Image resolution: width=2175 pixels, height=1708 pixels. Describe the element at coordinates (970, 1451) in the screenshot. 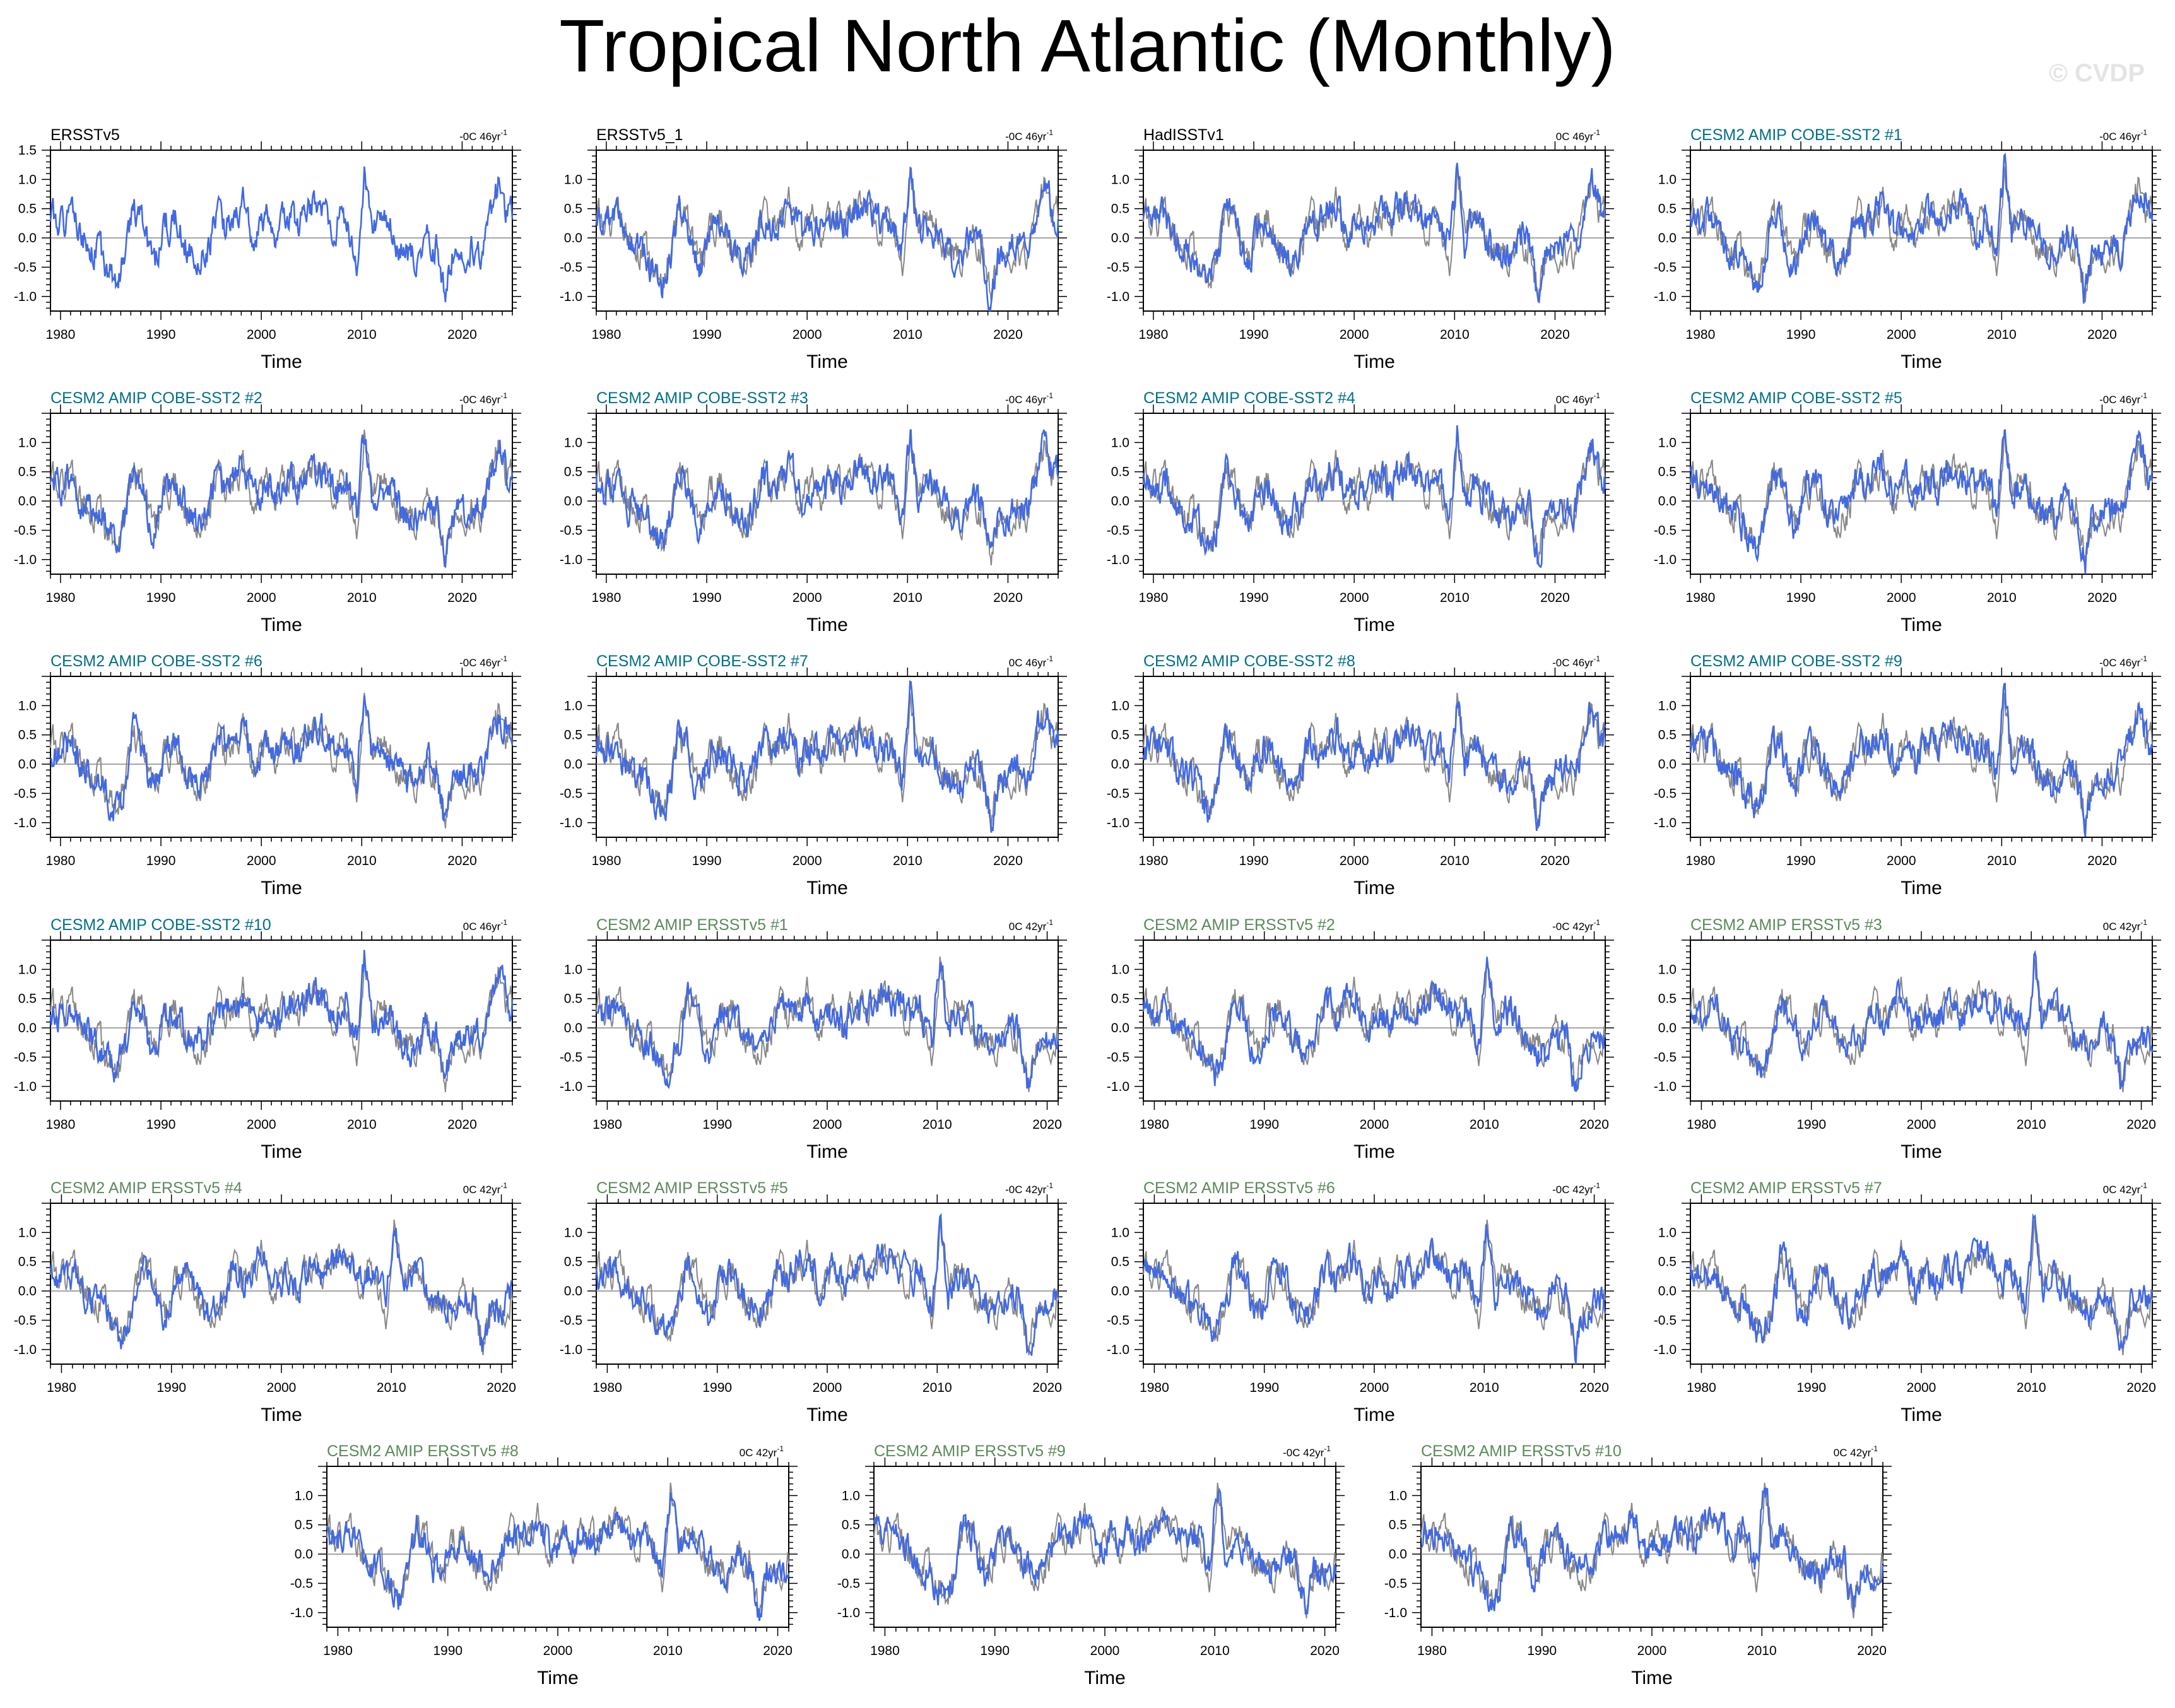

I see `panel-title: CESM2 AMIP ERSSTv5 #9` at that location.